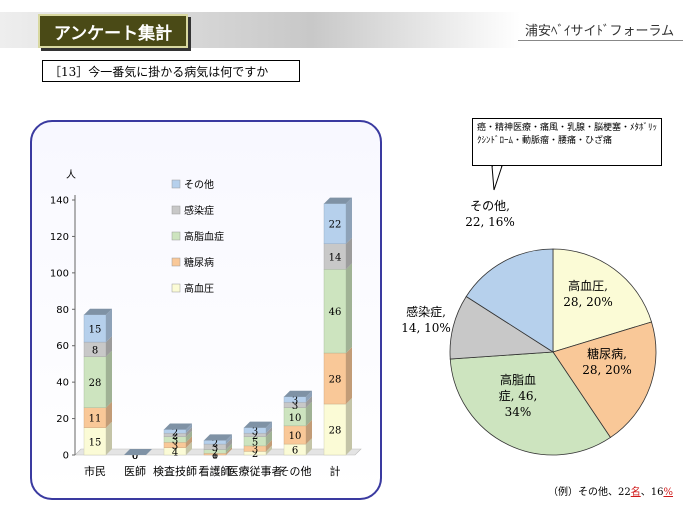 The height and width of the screenshot is (525, 700). I want to click on y-tick-label: 0, so click(66, 456).